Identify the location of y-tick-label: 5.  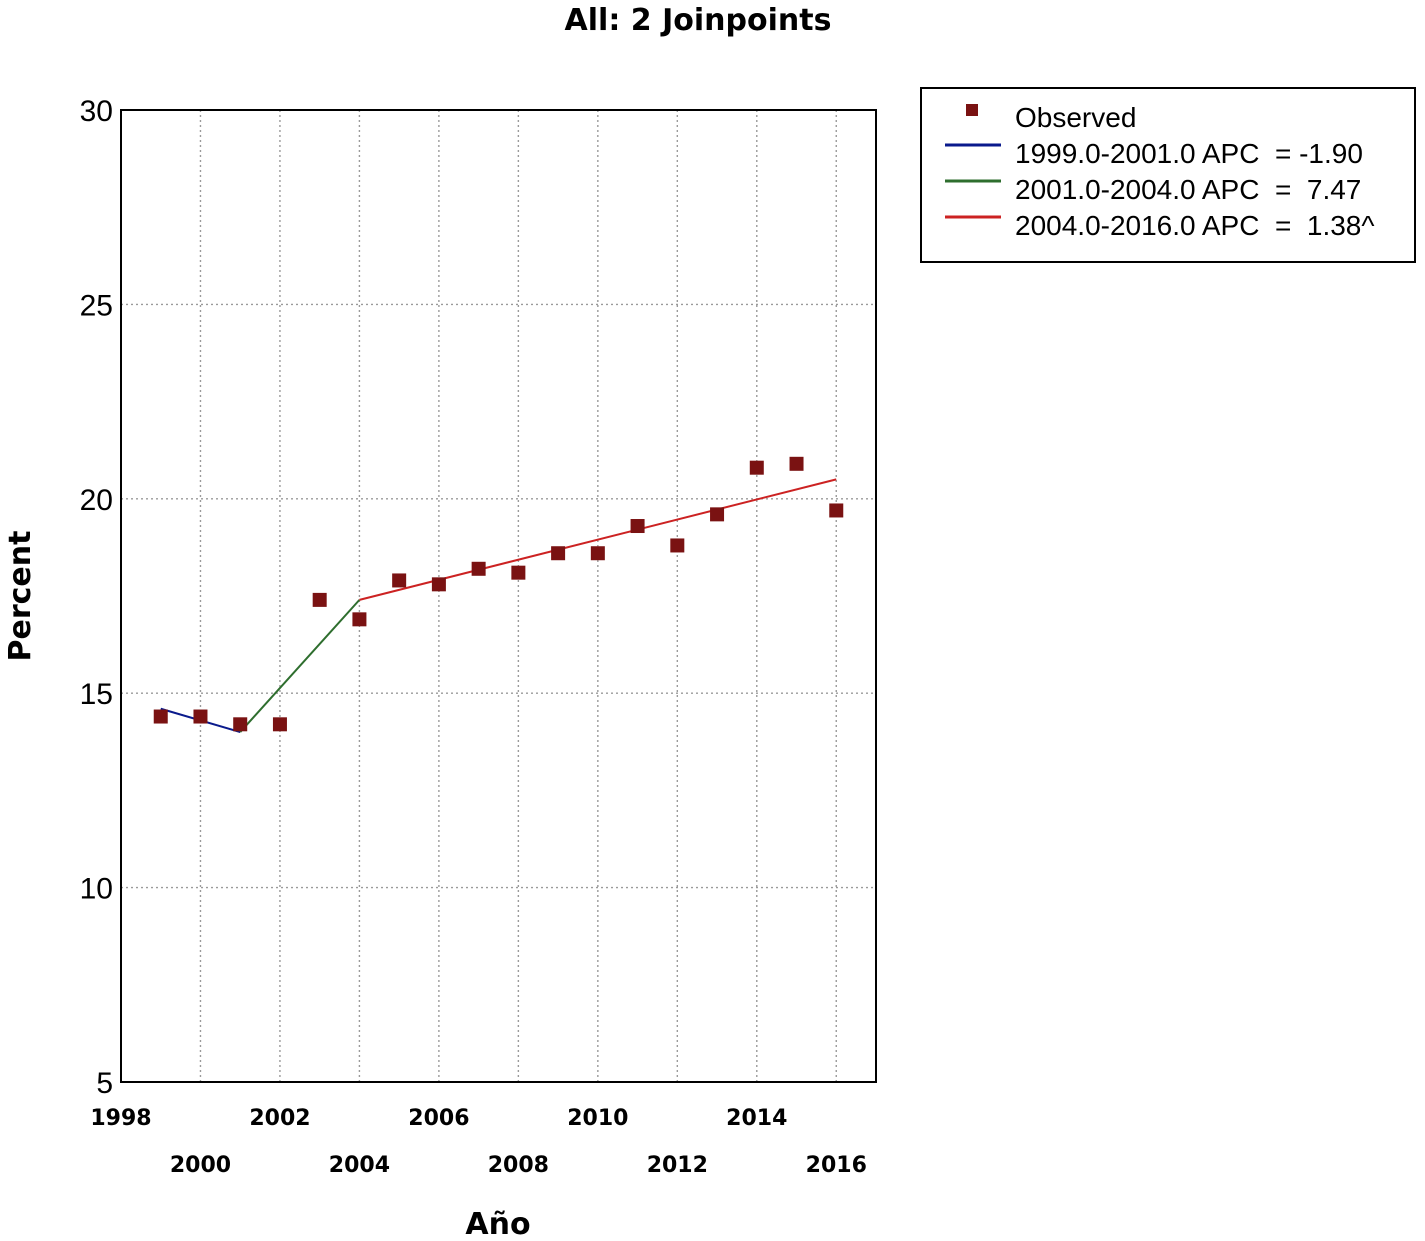
(104, 1083).